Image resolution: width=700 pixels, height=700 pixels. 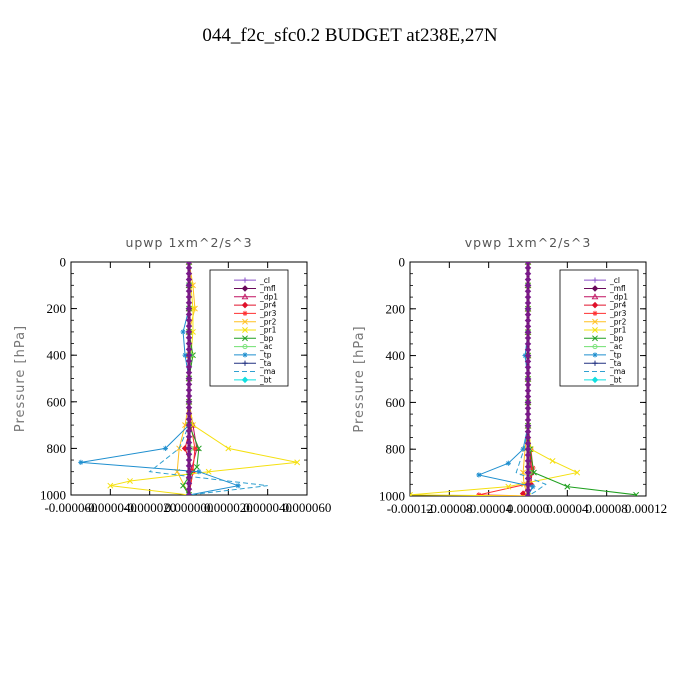 What do you see at coordinates (523, 493) in the screenshot?
I see `series-point-pr4` at bounding box center [523, 493].